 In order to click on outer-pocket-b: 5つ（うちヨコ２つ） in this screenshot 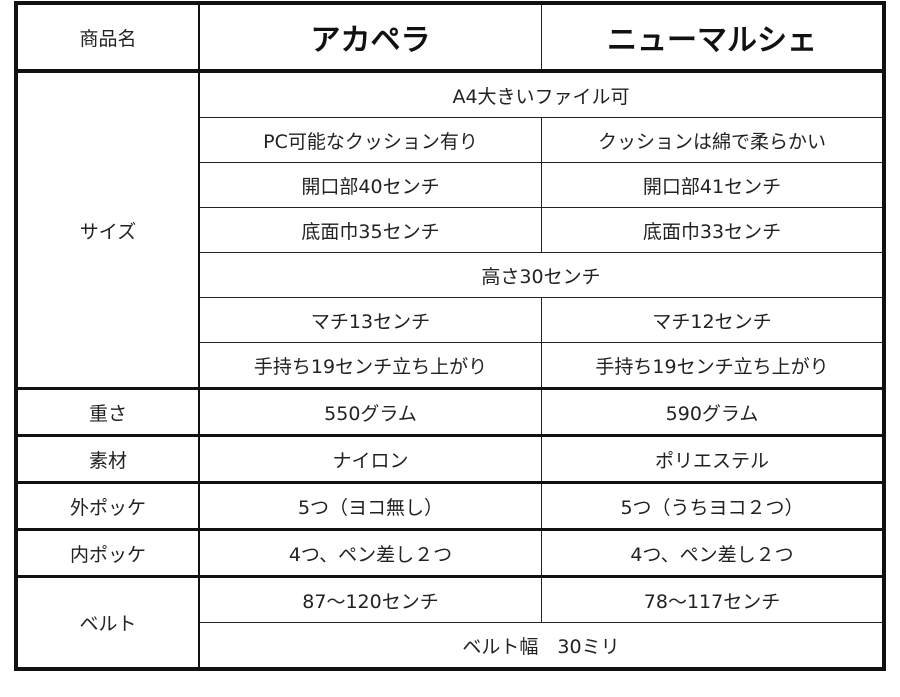, I will do `click(713, 505)`.